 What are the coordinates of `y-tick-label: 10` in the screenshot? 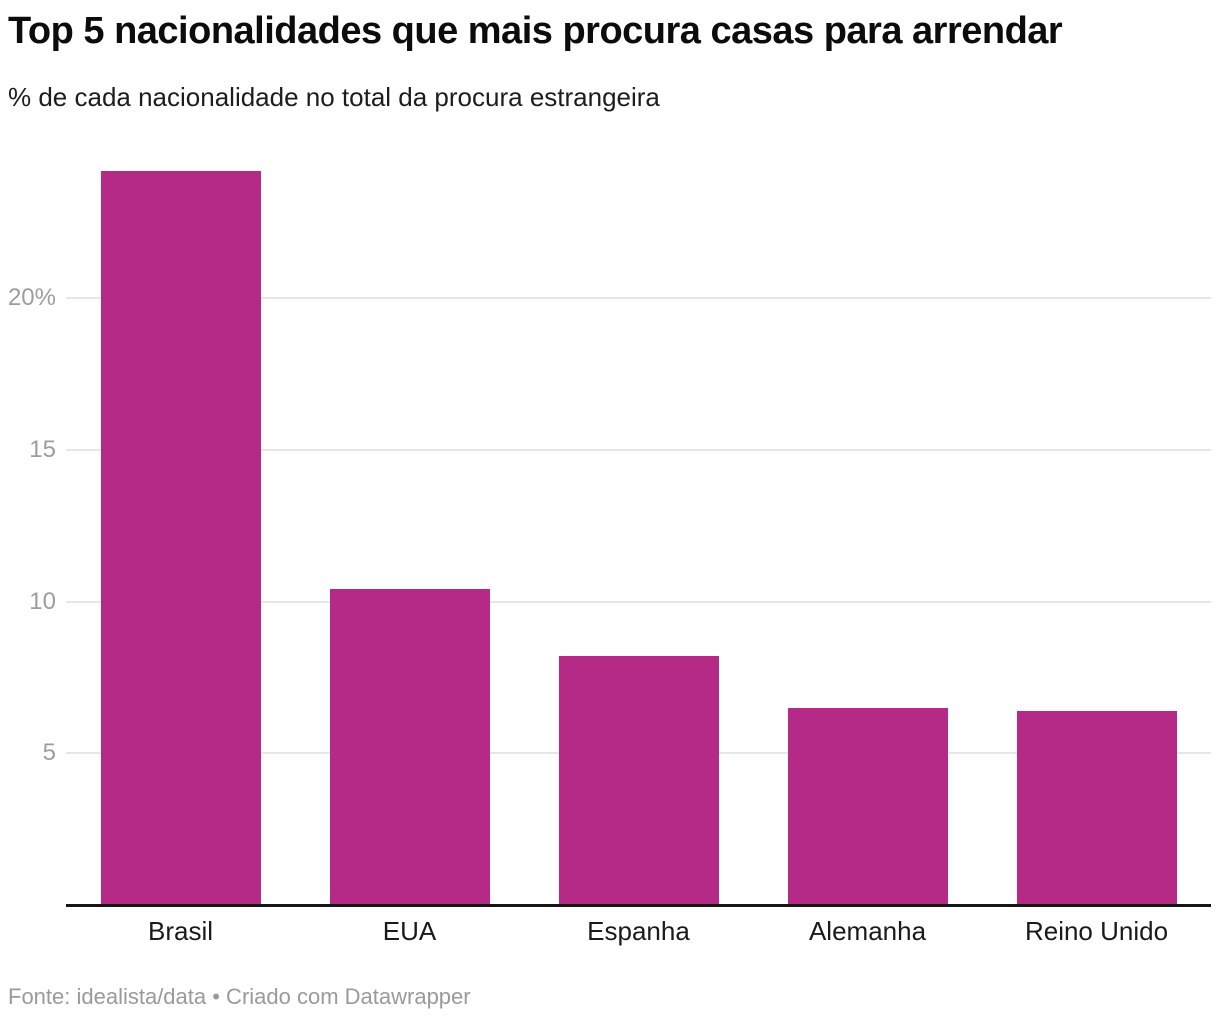 It's located at (42, 601).